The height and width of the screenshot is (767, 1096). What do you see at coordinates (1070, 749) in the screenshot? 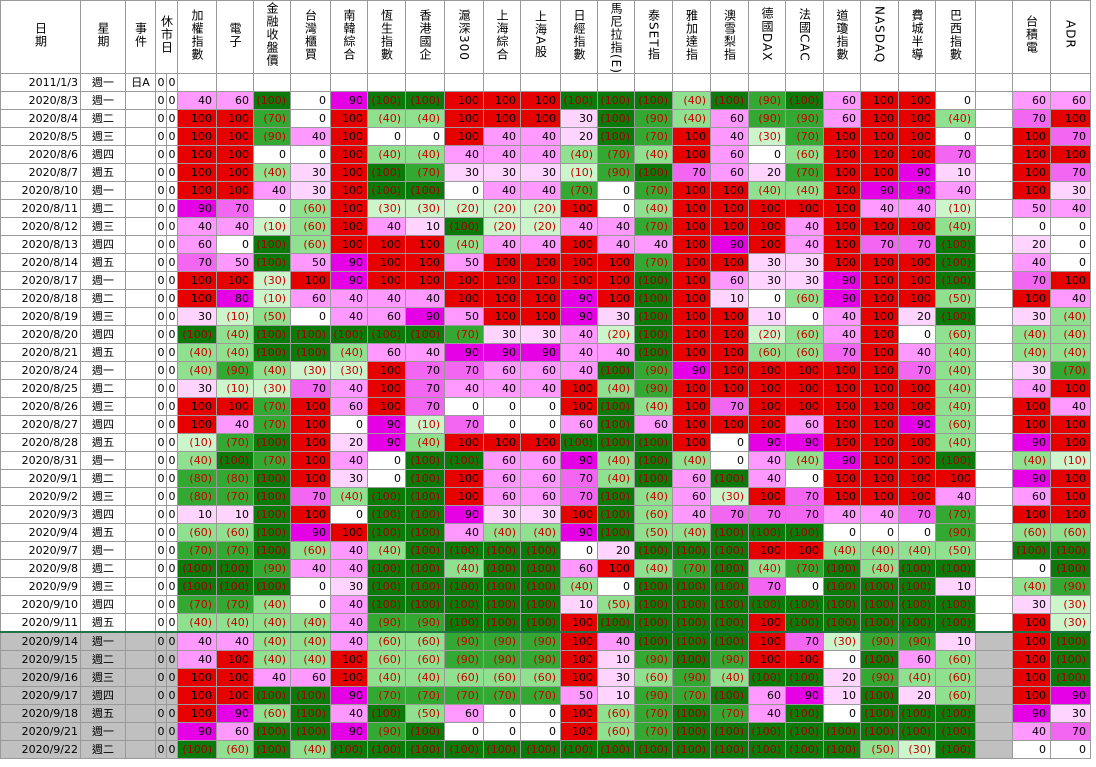
I see `value-cell: 0` at bounding box center [1070, 749].